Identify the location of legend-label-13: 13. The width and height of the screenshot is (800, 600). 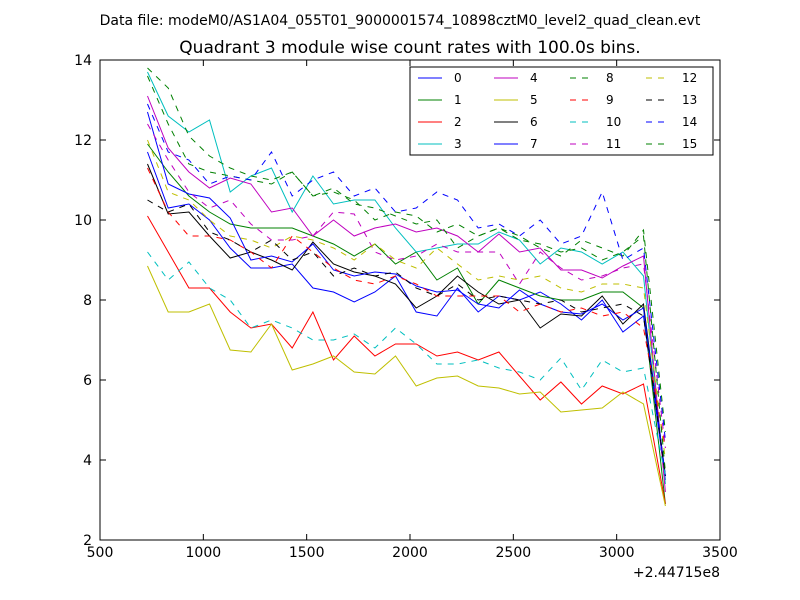
(689, 100).